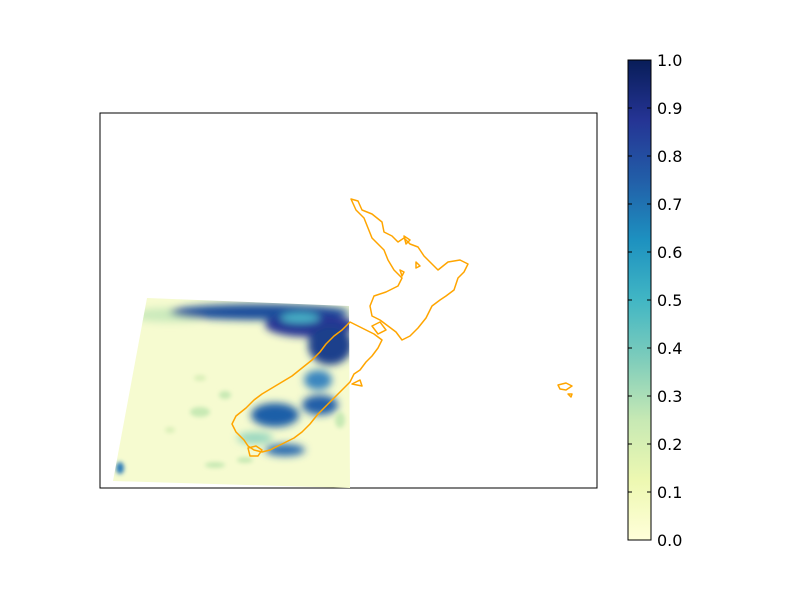 Image resolution: width=800 pixels, height=600 pixels. What do you see at coordinates (669, 444) in the screenshot?
I see `colorbar-tick-label: 0.2` at bounding box center [669, 444].